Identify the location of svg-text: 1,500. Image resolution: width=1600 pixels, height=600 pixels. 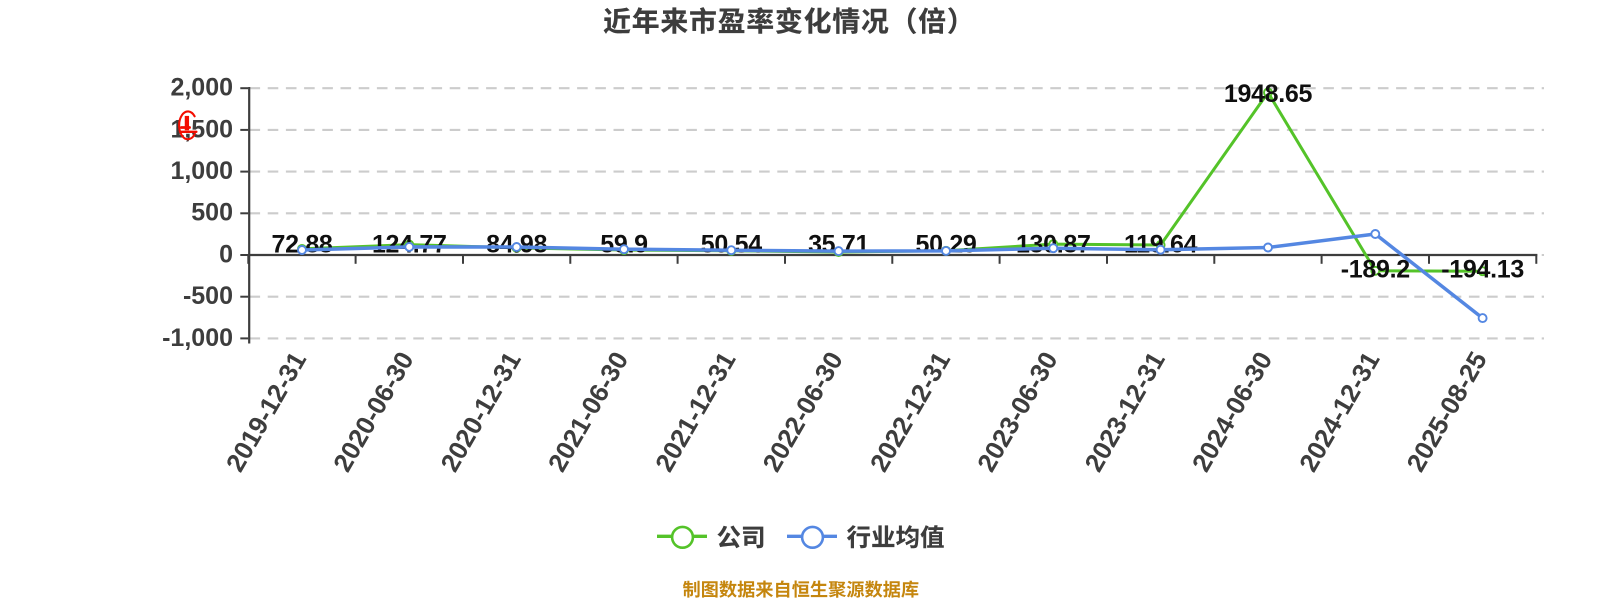
(201, 129).